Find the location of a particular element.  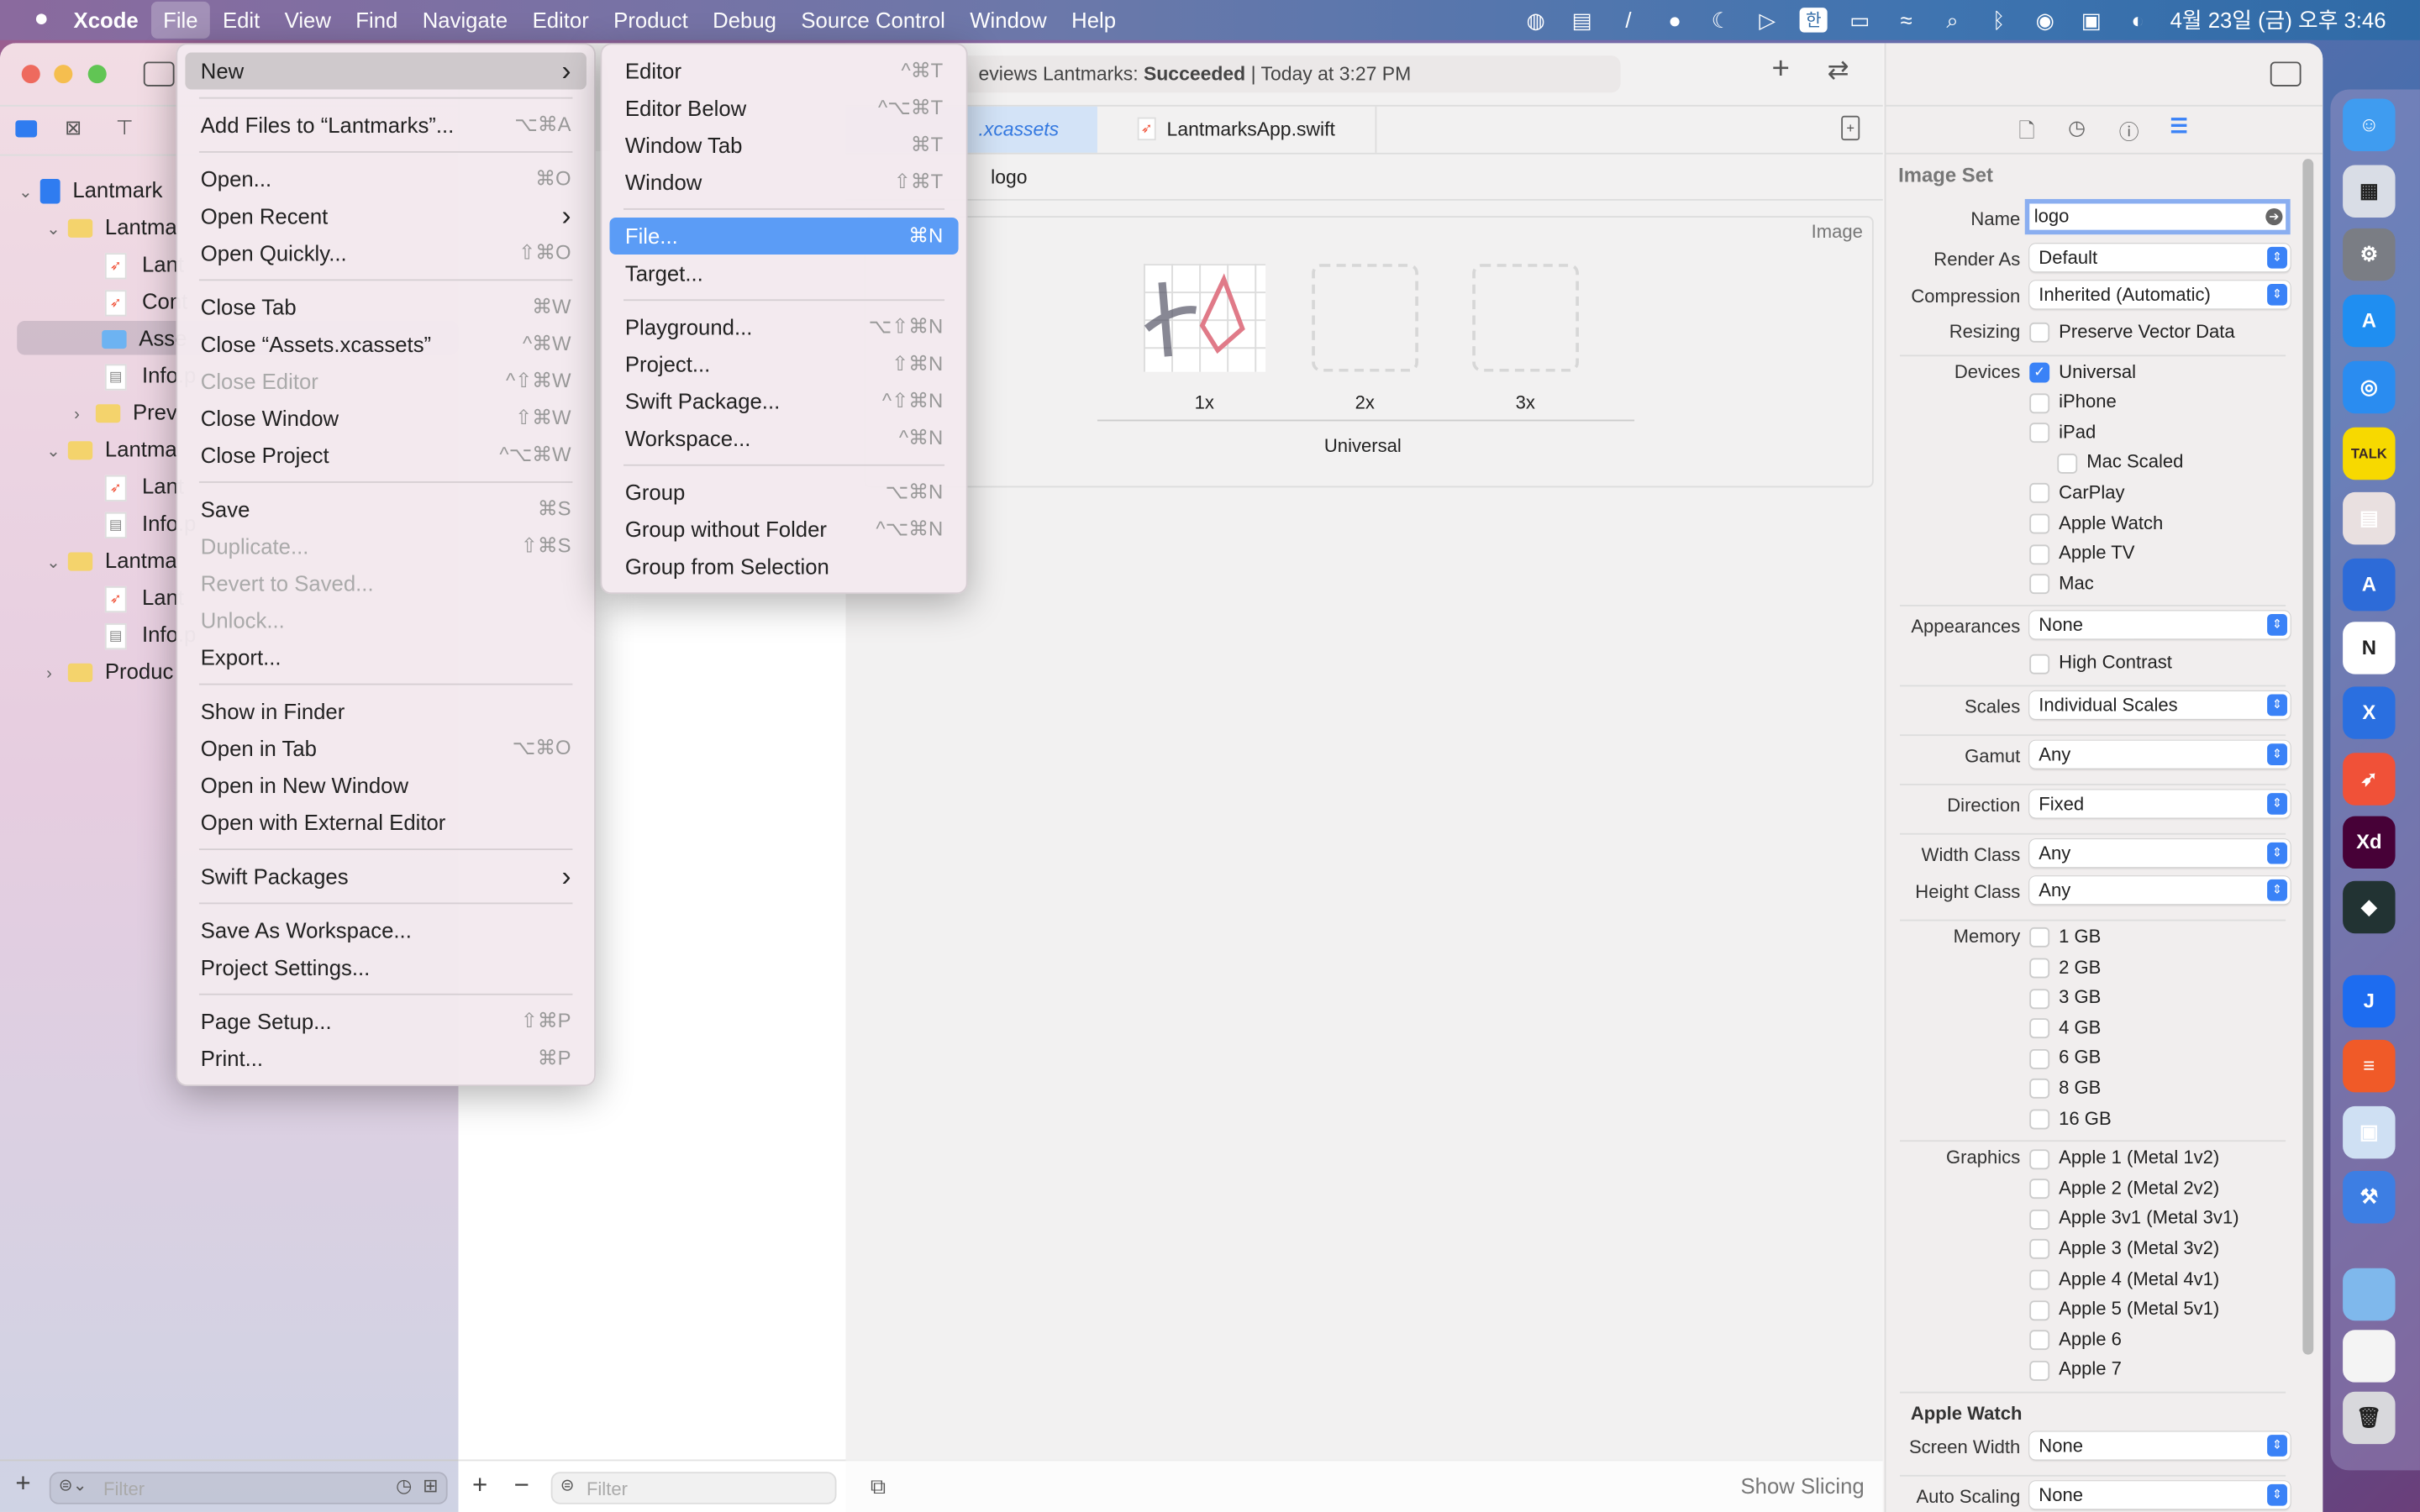

menu-window: Window is located at coordinates (1008, 20).